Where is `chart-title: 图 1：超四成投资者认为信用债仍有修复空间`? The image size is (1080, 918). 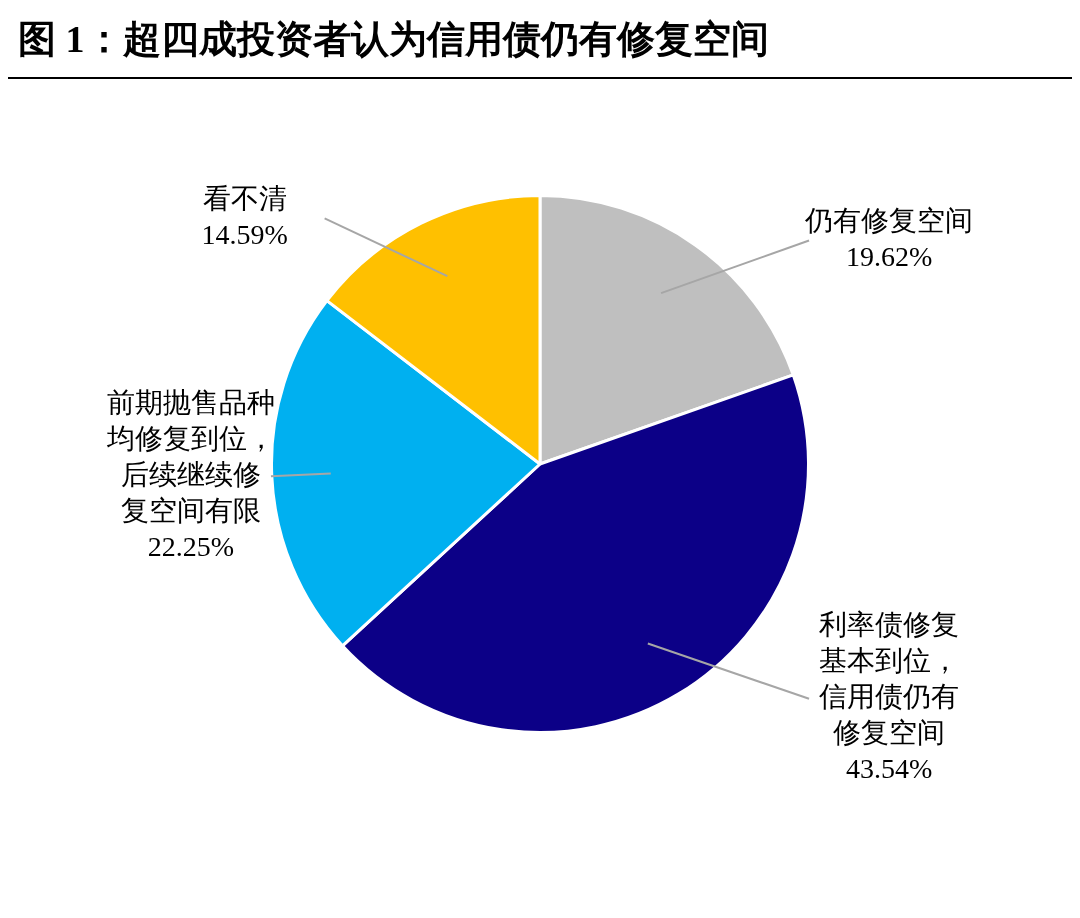
chart-title: 图 1：超四成投资者认为信用债仍有修复空间 is located at coordinates (540, 43).